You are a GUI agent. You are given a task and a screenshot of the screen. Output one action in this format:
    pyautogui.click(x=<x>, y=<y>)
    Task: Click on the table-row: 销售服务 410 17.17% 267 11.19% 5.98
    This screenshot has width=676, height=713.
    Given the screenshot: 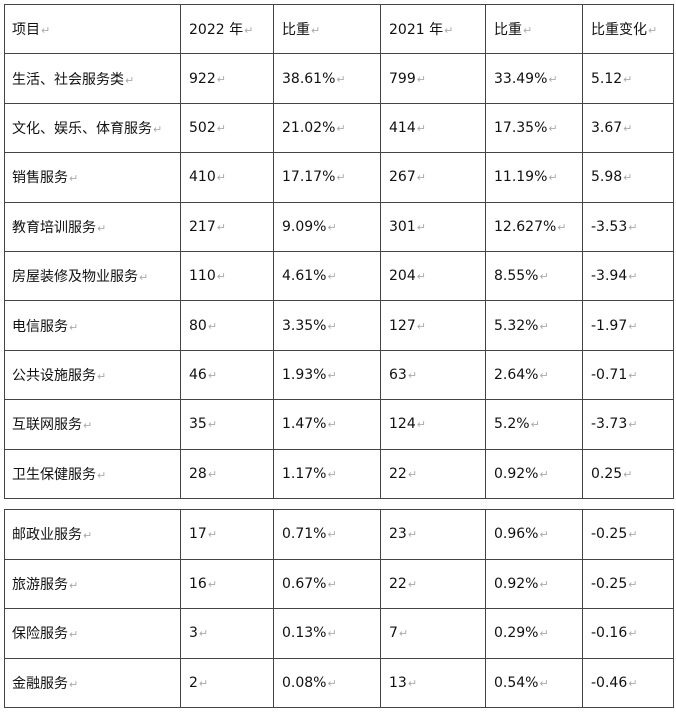 What is the action you would take?
    pyautogui.click(x=339, y=177)
    